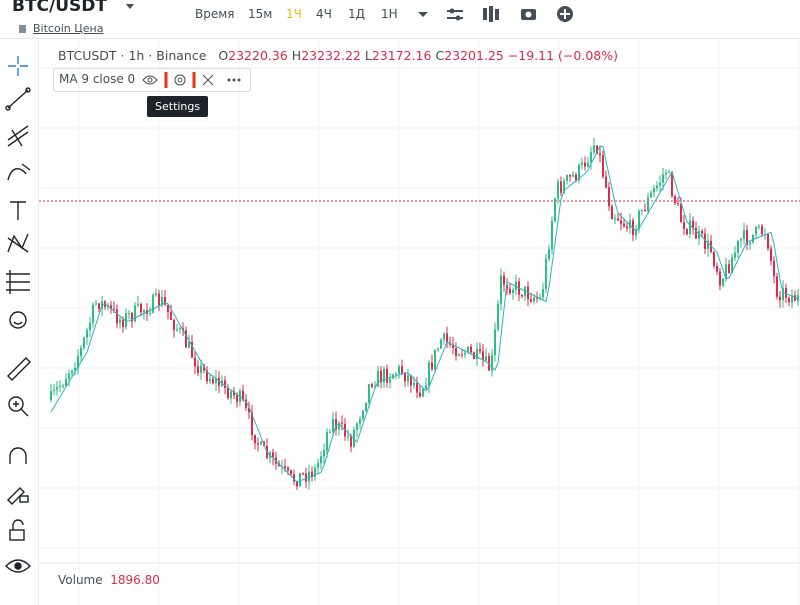  Describe the element at coordinates (59, 8) in the screenshot. I see `symbol: BTC/USDT` at that location.